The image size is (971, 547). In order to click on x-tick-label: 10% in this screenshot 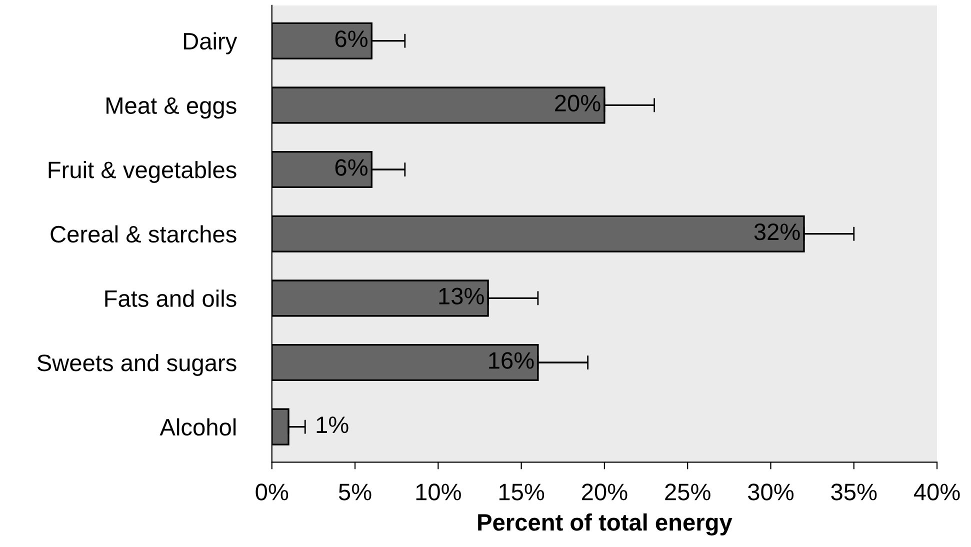, I will do `click(438, 492)`.